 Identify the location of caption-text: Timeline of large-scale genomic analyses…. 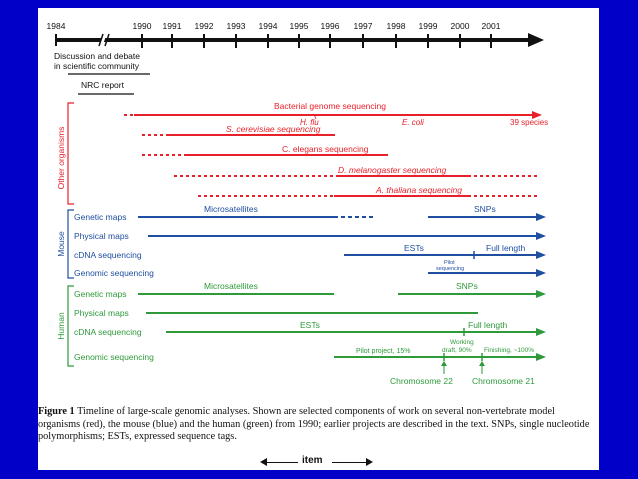
(314, 424).